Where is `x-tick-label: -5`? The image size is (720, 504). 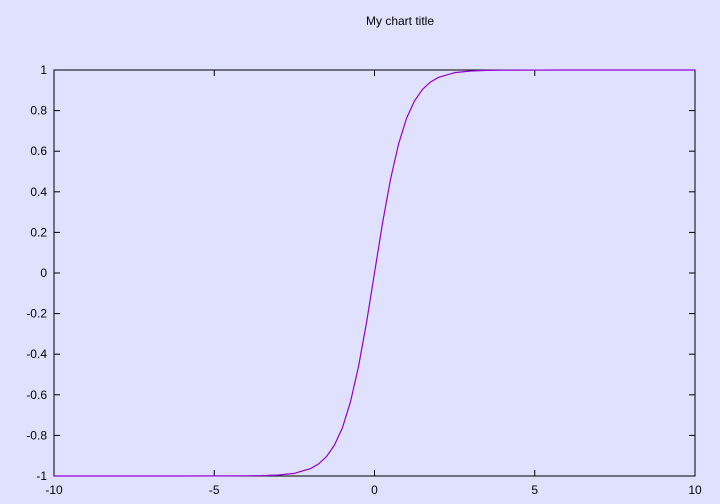
x-tick-label: -5 is located at coordinates (214, 490).